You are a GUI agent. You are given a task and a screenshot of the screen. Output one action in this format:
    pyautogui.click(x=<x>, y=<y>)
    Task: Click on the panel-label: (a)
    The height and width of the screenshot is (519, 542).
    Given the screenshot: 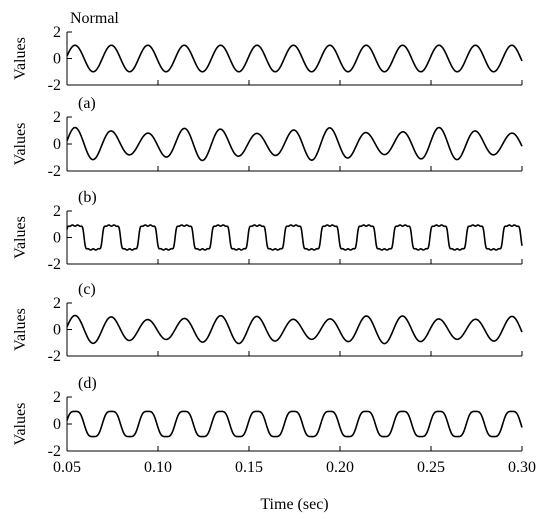 What is the action you would take?
    pyautogui.click(x=87, y=103)
    